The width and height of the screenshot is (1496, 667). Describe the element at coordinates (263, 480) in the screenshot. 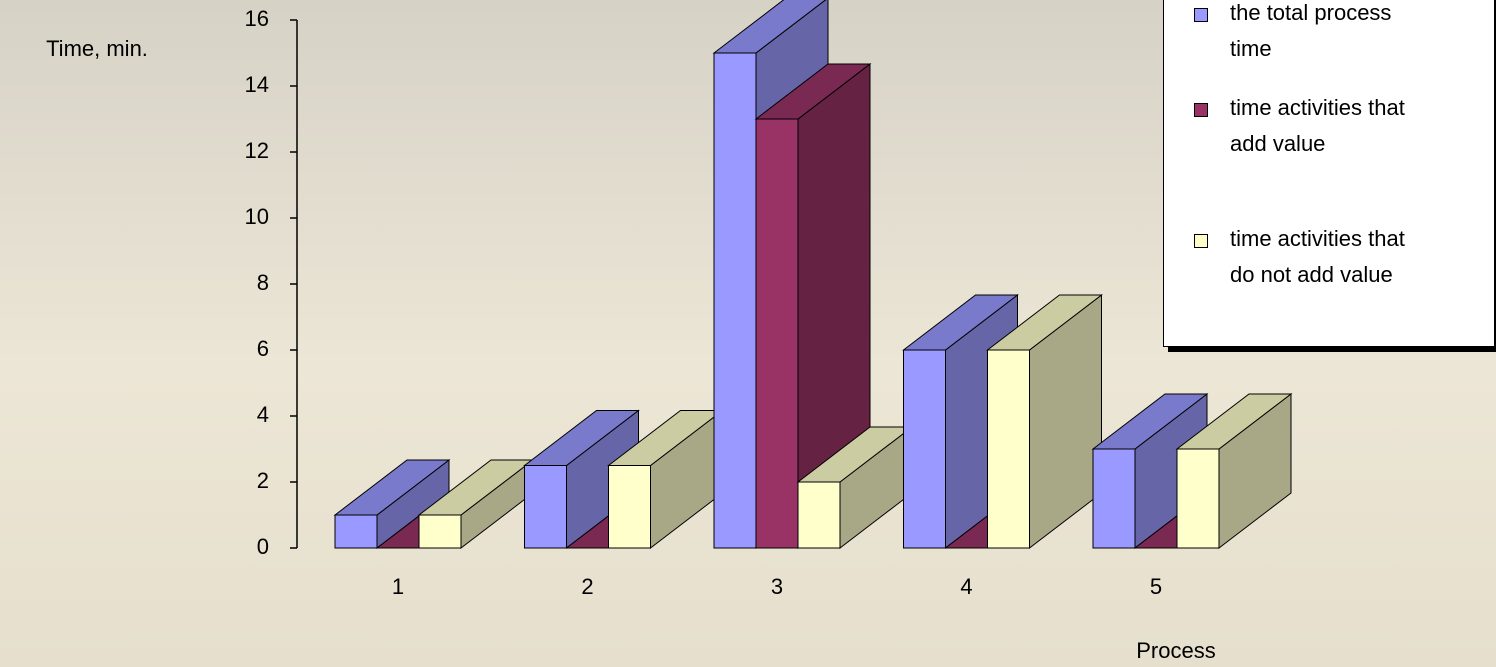

I see `y-tick-label: 2` at that location.